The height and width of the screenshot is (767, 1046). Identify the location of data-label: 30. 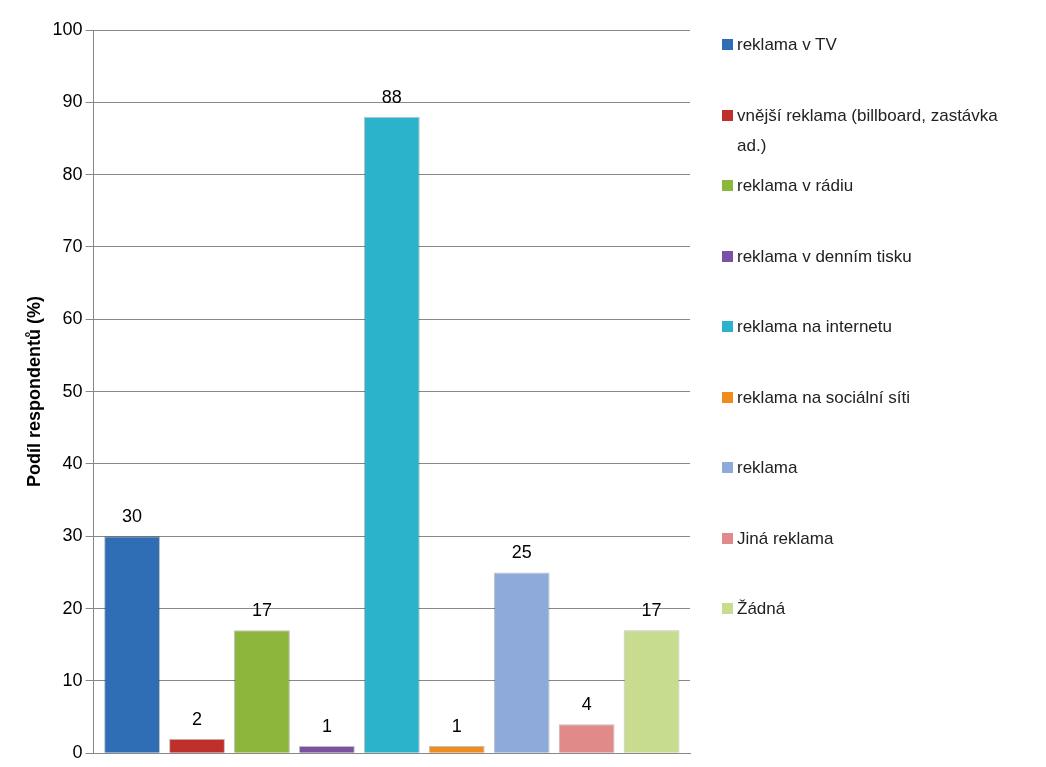
(132, 516).